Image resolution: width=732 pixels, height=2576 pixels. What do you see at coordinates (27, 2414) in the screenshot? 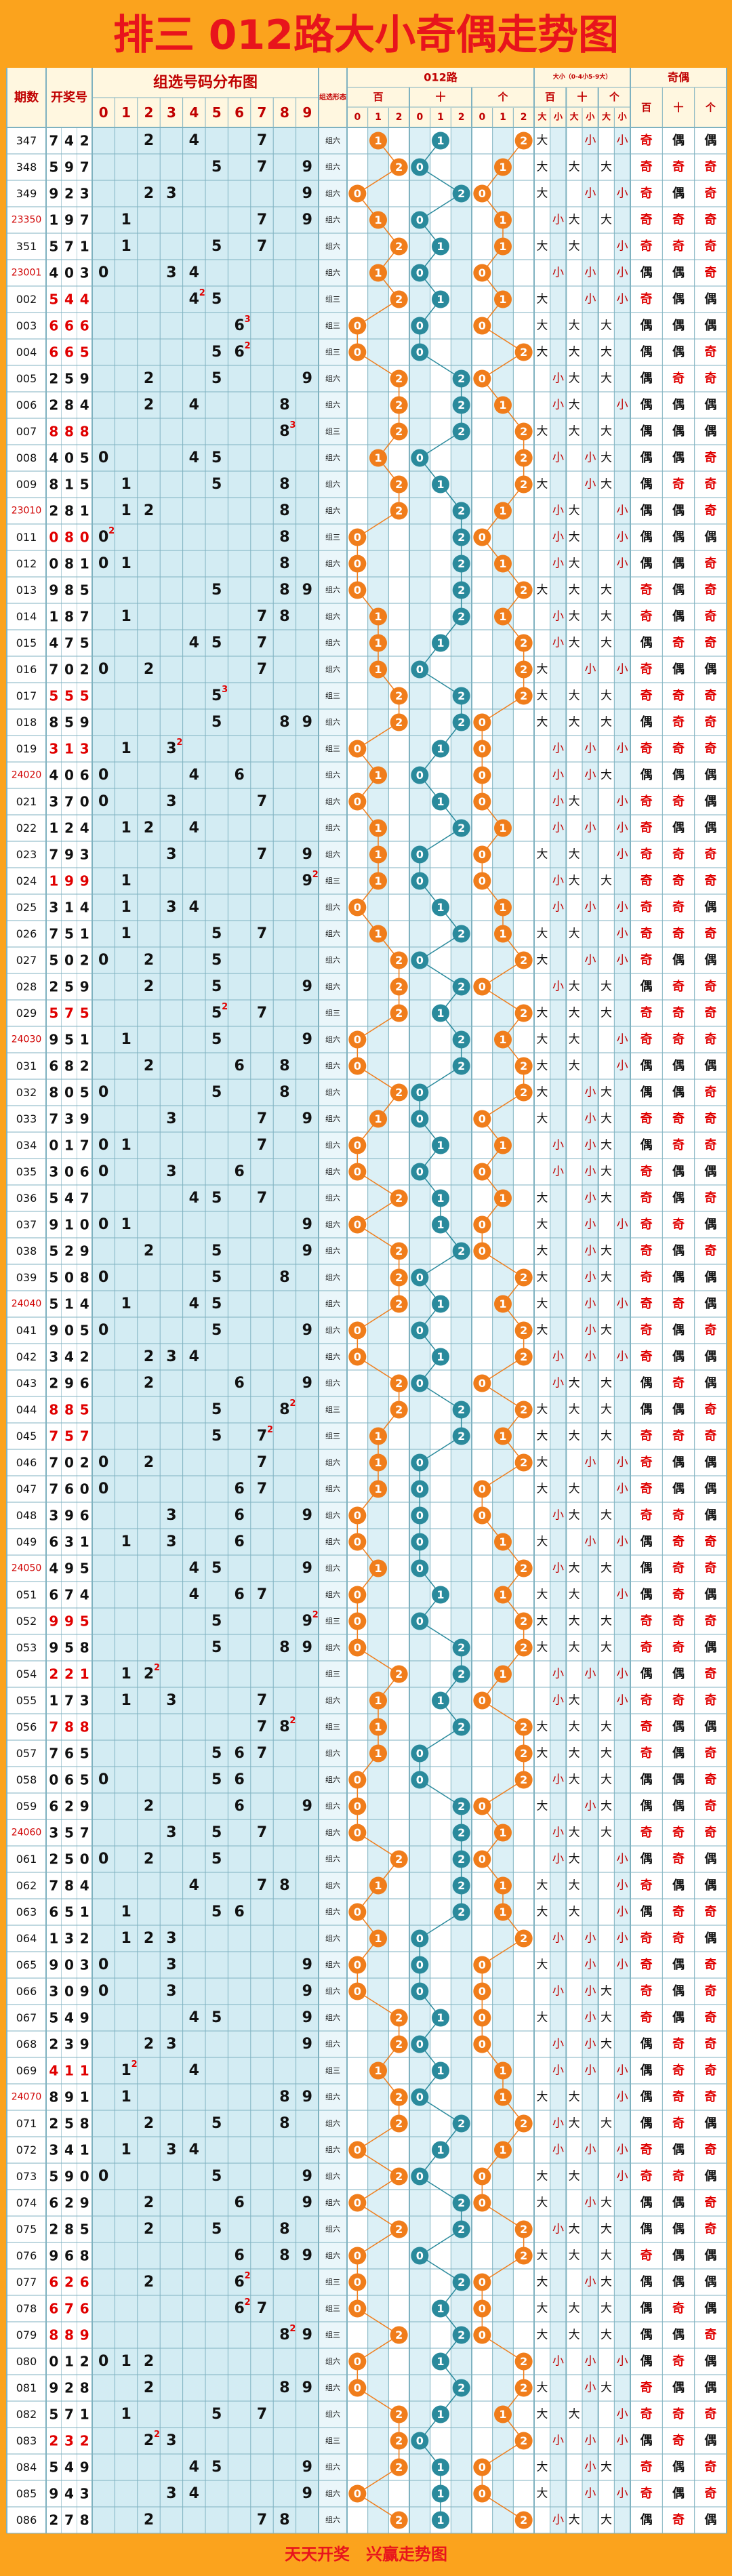
I see `issue: 082` at bounding box center [27, 2414].